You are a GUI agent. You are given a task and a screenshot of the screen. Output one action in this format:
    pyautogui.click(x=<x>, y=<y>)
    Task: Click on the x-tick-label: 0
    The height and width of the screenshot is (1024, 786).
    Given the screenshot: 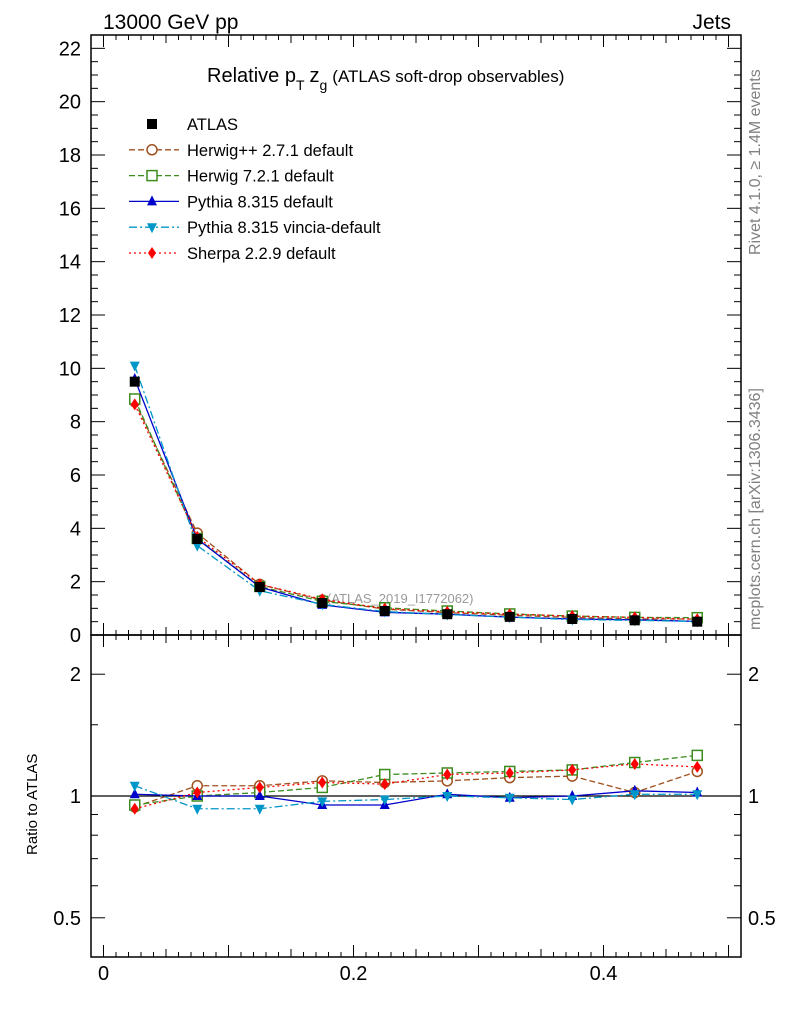 What is the action you would take?
    pyautogui.click(x=103, y=974)
    